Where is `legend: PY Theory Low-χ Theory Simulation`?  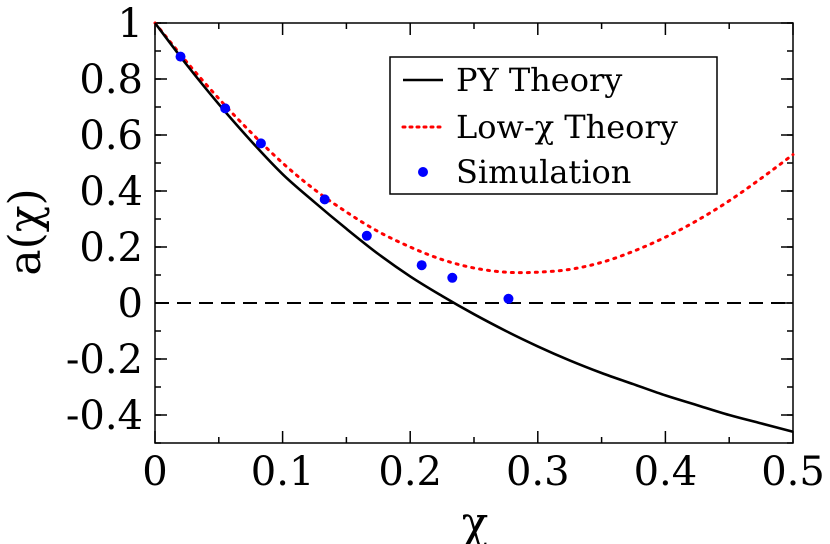
legend: PY Theory Low-χ Theory Simulation is located at coordinates (553, 125).